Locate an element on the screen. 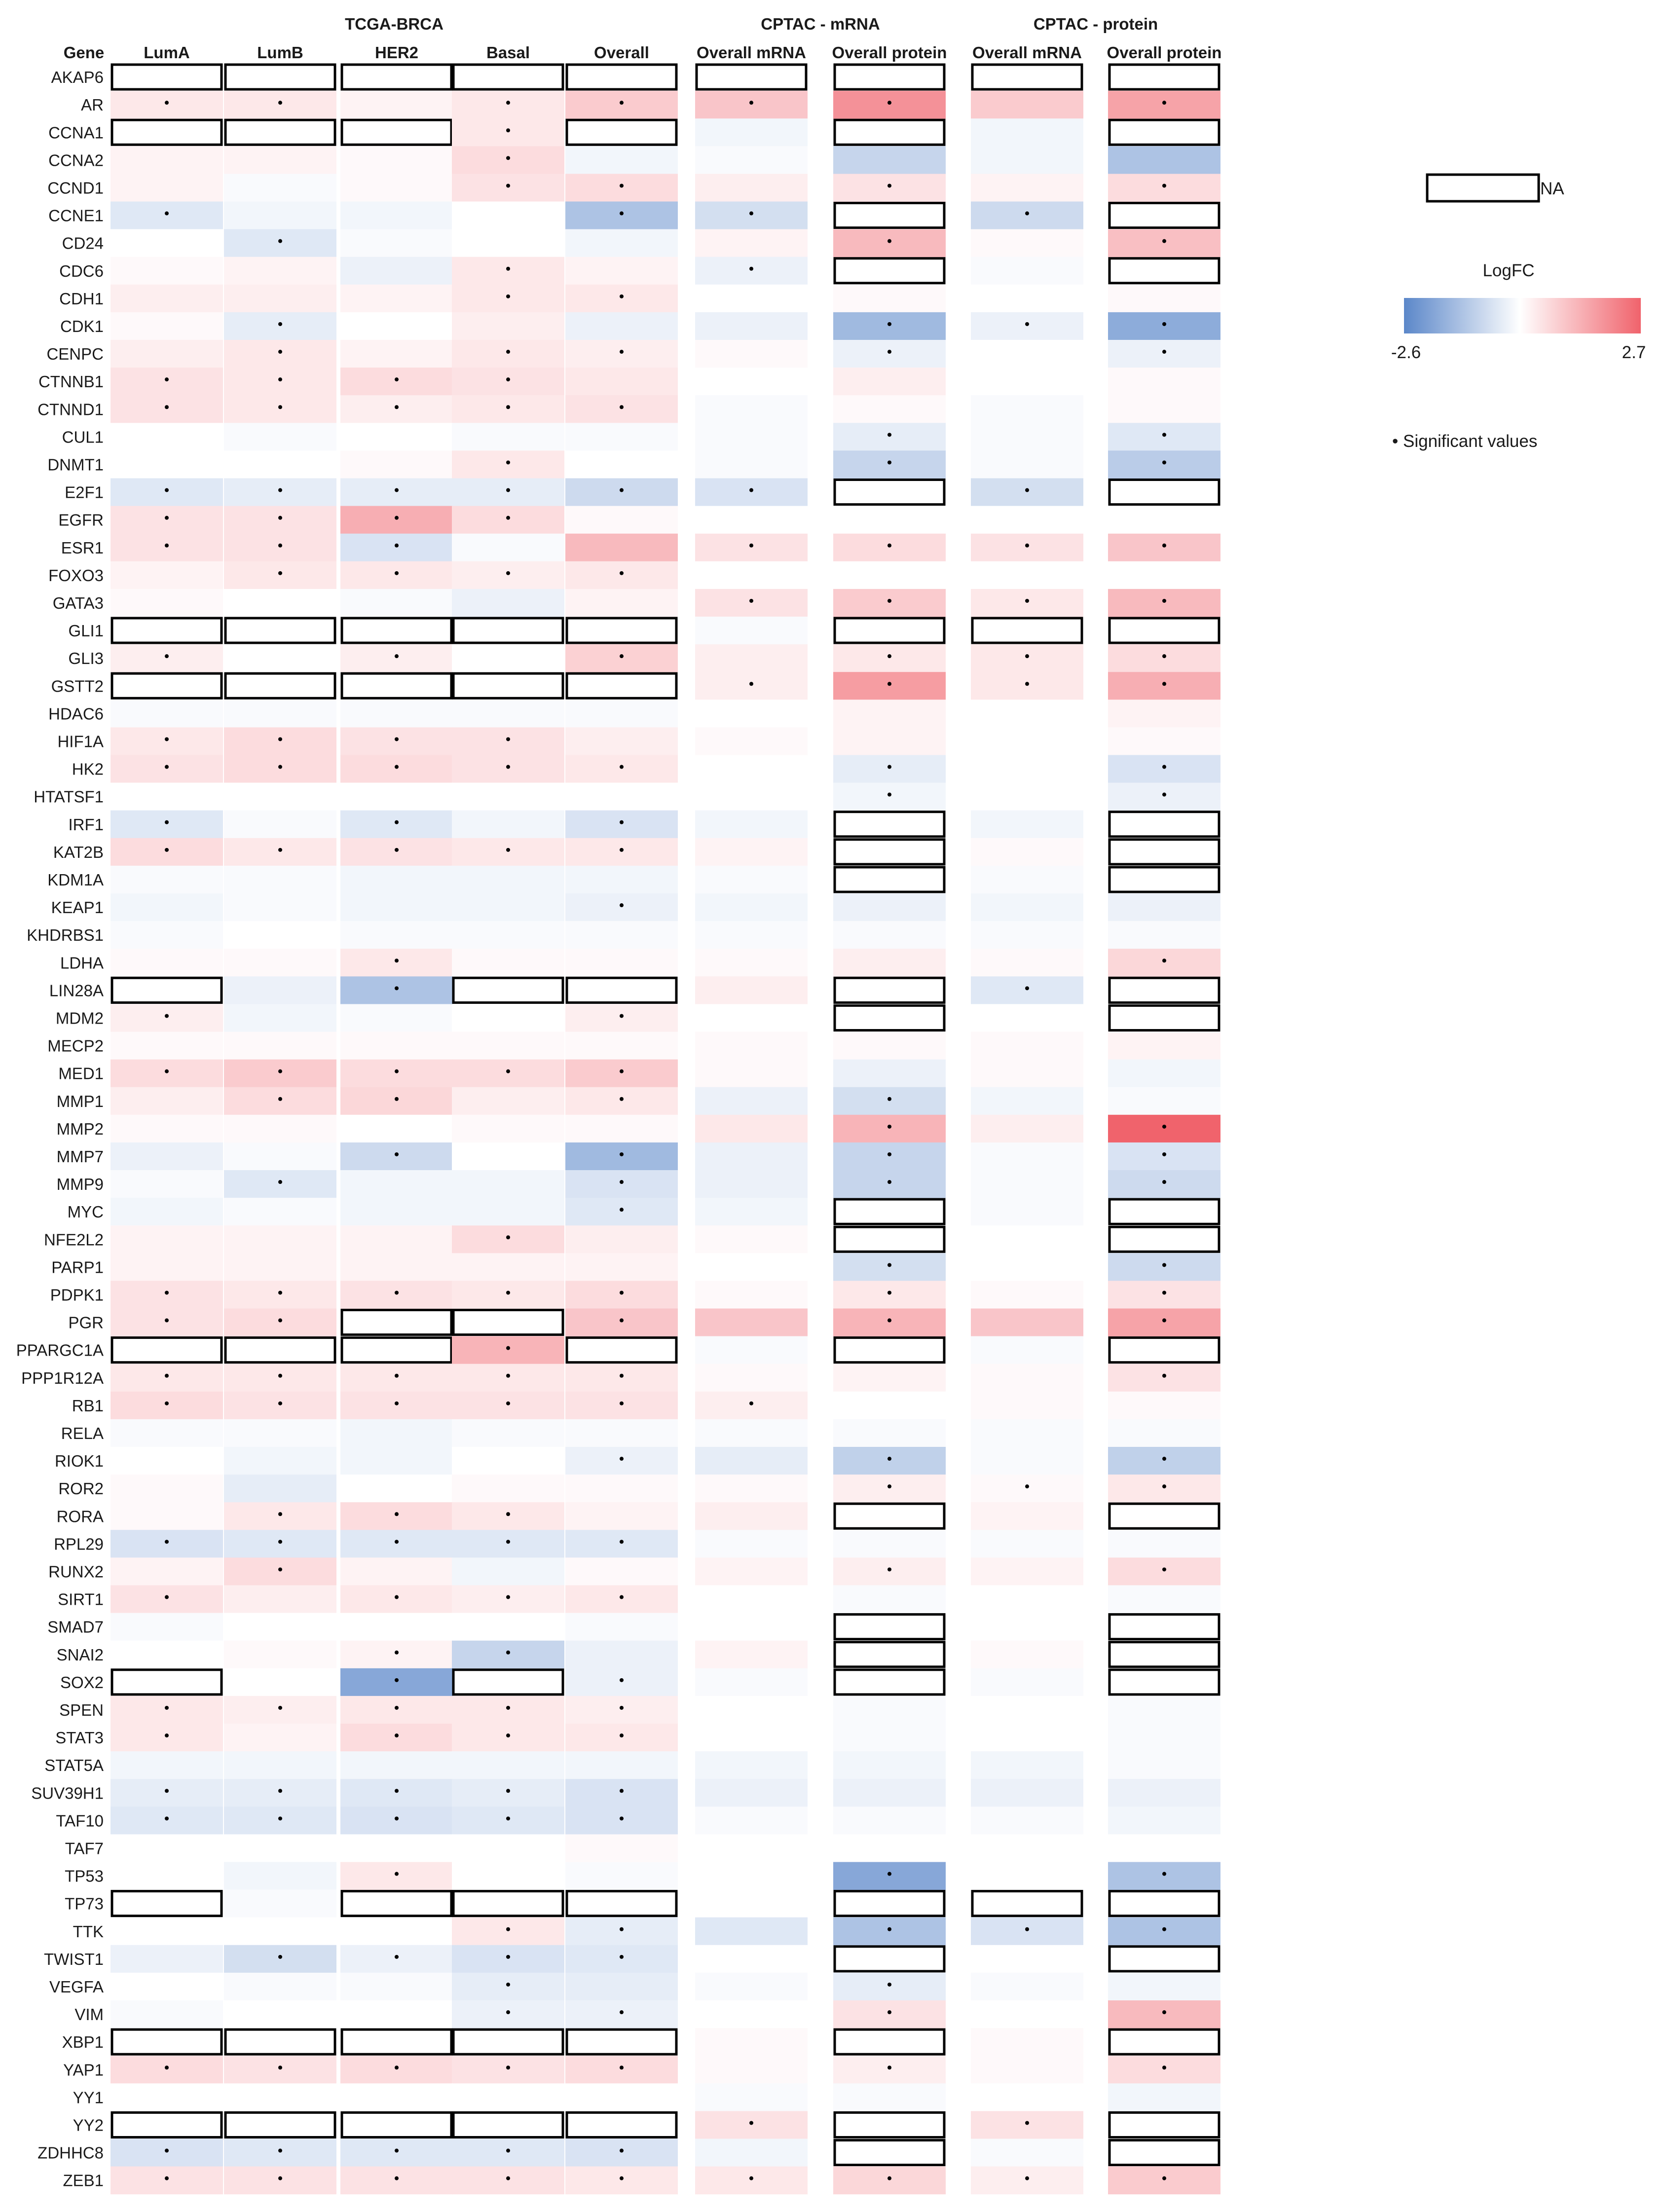 This screenshot has height=2212, width=1663. heatmap-row: TAF7 is located at coordinates (642, 1848).